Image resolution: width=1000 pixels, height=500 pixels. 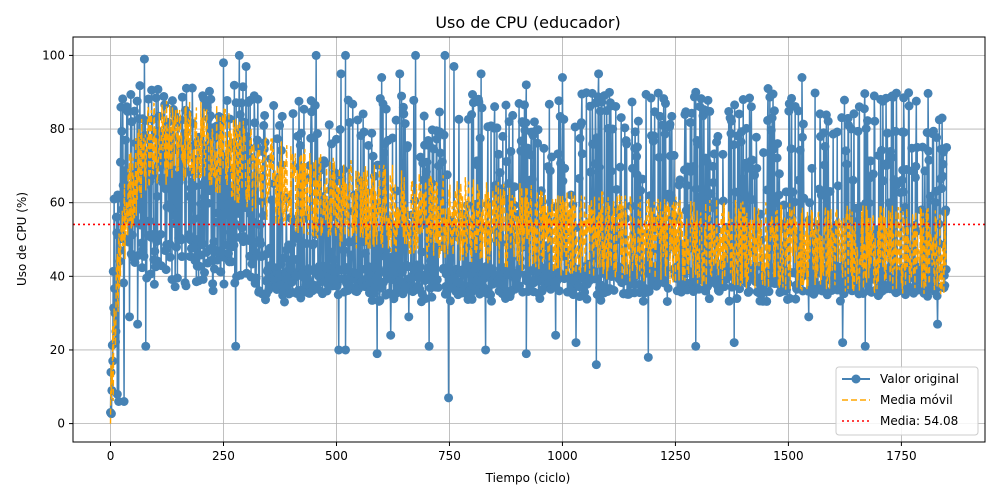 What do you see at coordinates (919, 421) in the screenshot?
I see `legend-label-mean: Media: 54.08` at bounding box center [919, 421].